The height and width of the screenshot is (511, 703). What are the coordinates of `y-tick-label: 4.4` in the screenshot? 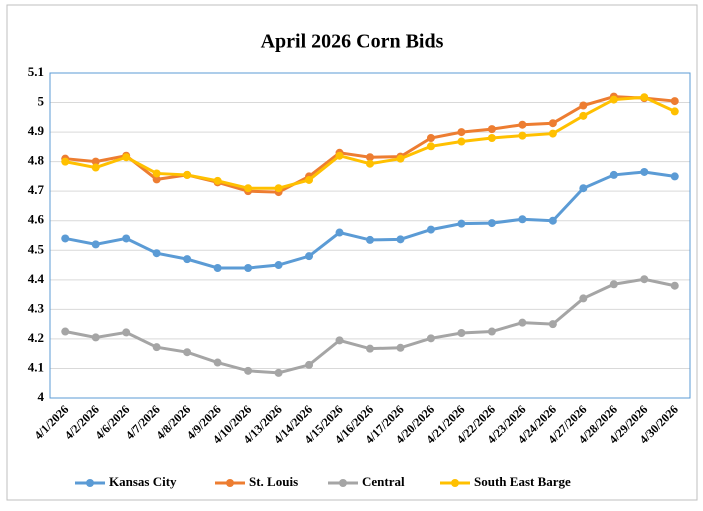 It's located at (36, 278).